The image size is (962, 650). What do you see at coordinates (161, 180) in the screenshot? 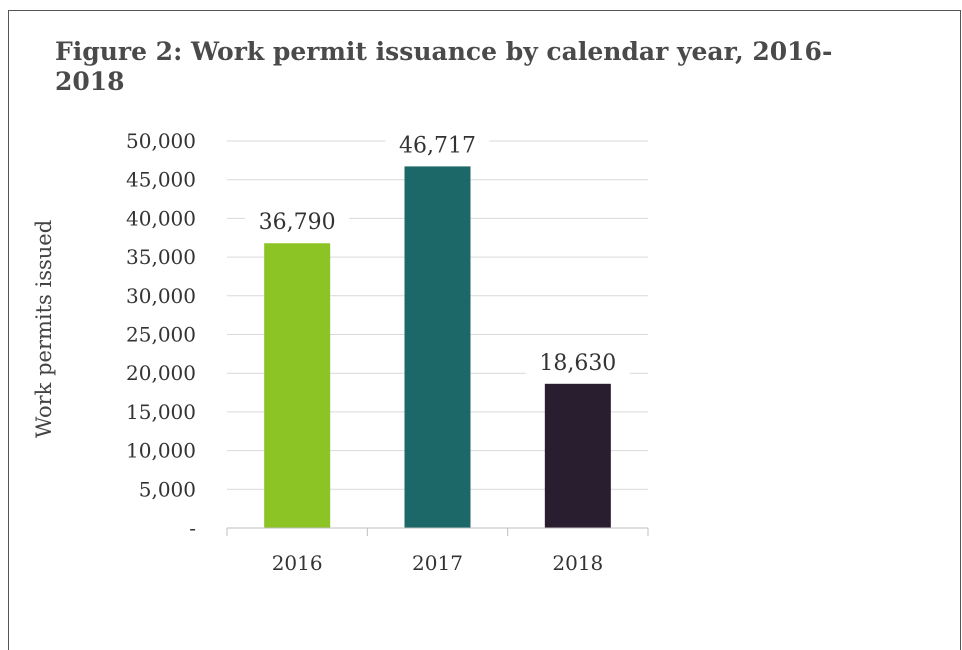
I see `y-tick-label: 45,000` at bounding box center [161, 180].